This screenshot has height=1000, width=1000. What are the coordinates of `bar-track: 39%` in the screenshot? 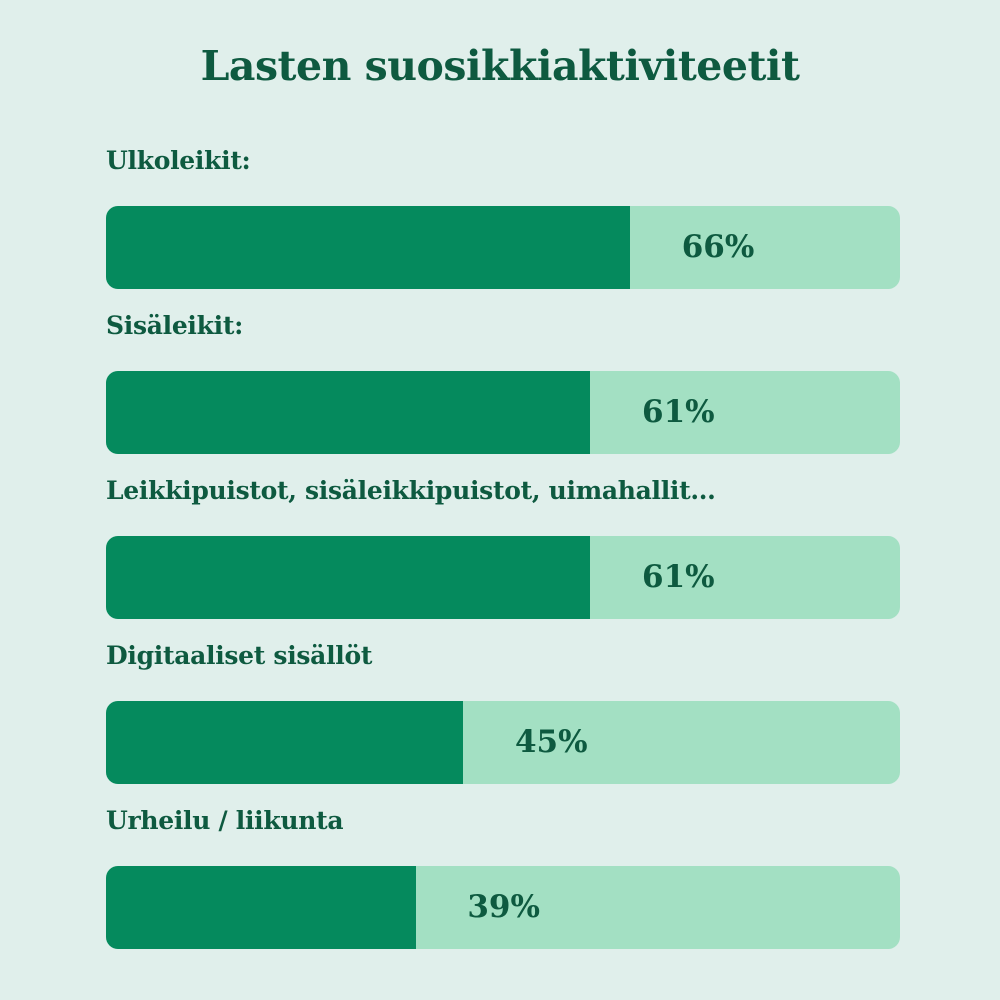 It's located at (503, 907).